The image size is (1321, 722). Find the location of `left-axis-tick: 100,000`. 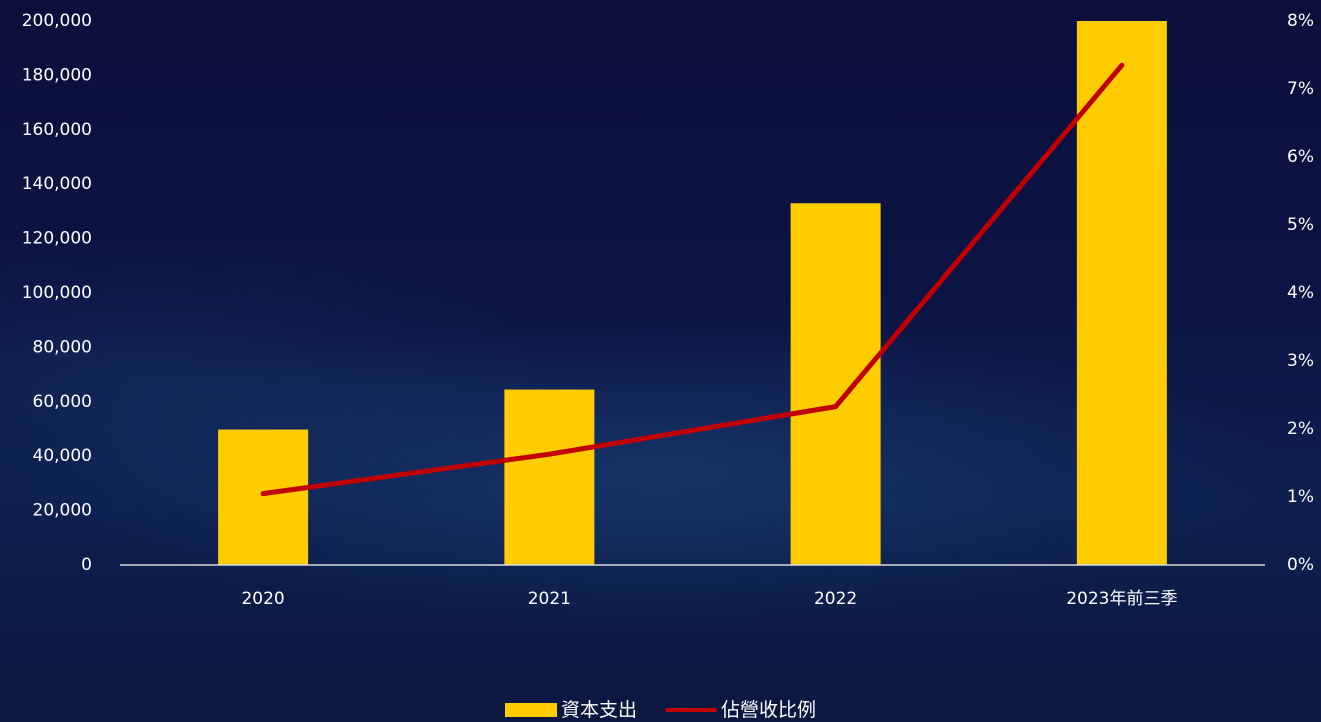

left-axis-tick: 100,000 is located at coordinates (57, 293).